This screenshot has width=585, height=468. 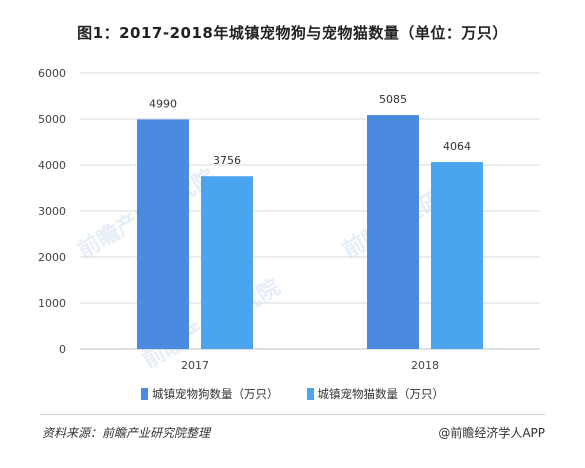 I want to click on bar-dog-2018, so click(x=393, y=232).